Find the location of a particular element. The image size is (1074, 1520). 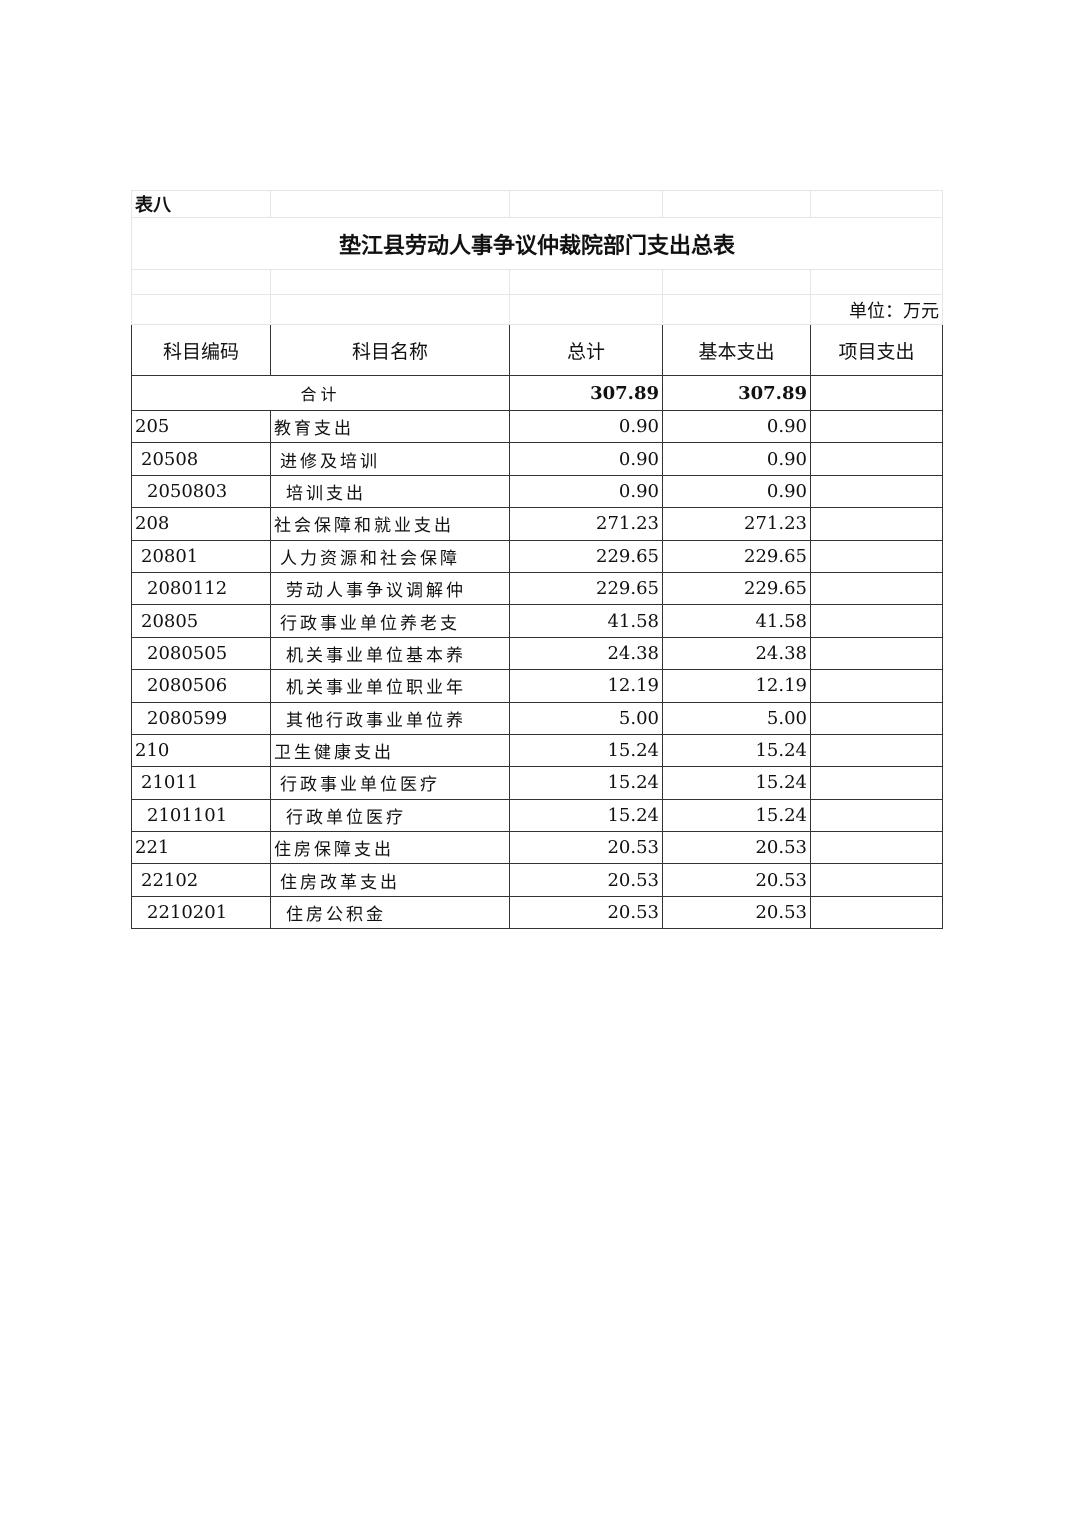

row-total: 24.38 is located at coordinates (586, 653).